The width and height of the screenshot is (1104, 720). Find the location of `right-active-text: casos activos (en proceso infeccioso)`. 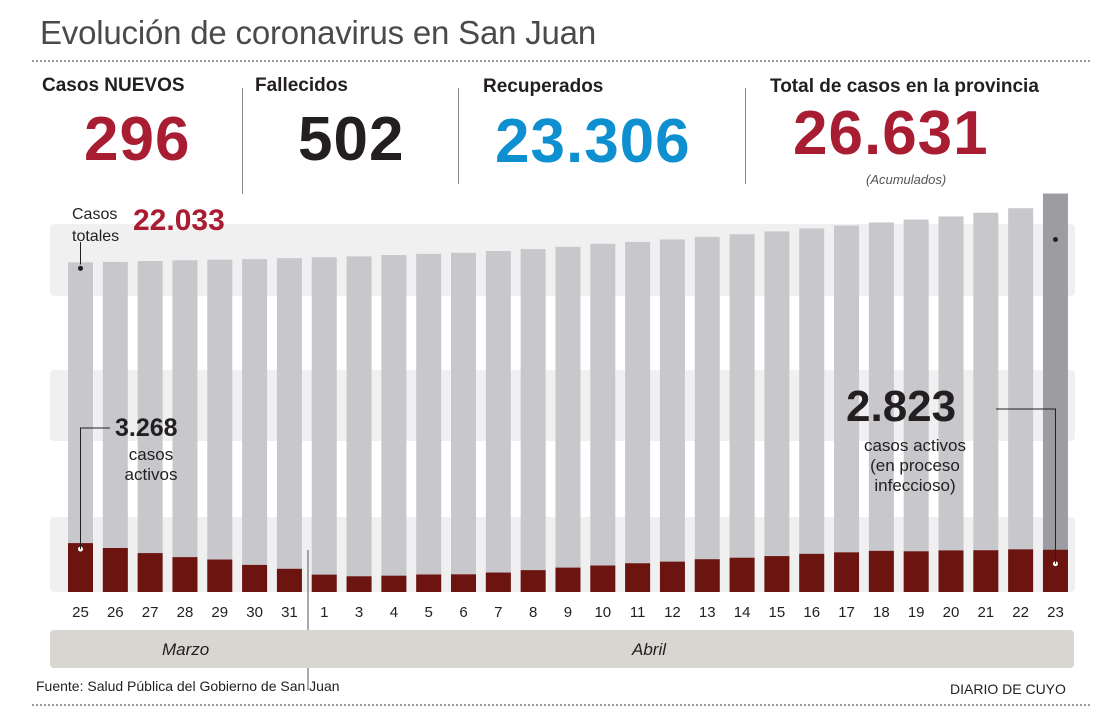

right-active-text: casos activos (en proceso infeccioso) is located at coordinates (915, 466).